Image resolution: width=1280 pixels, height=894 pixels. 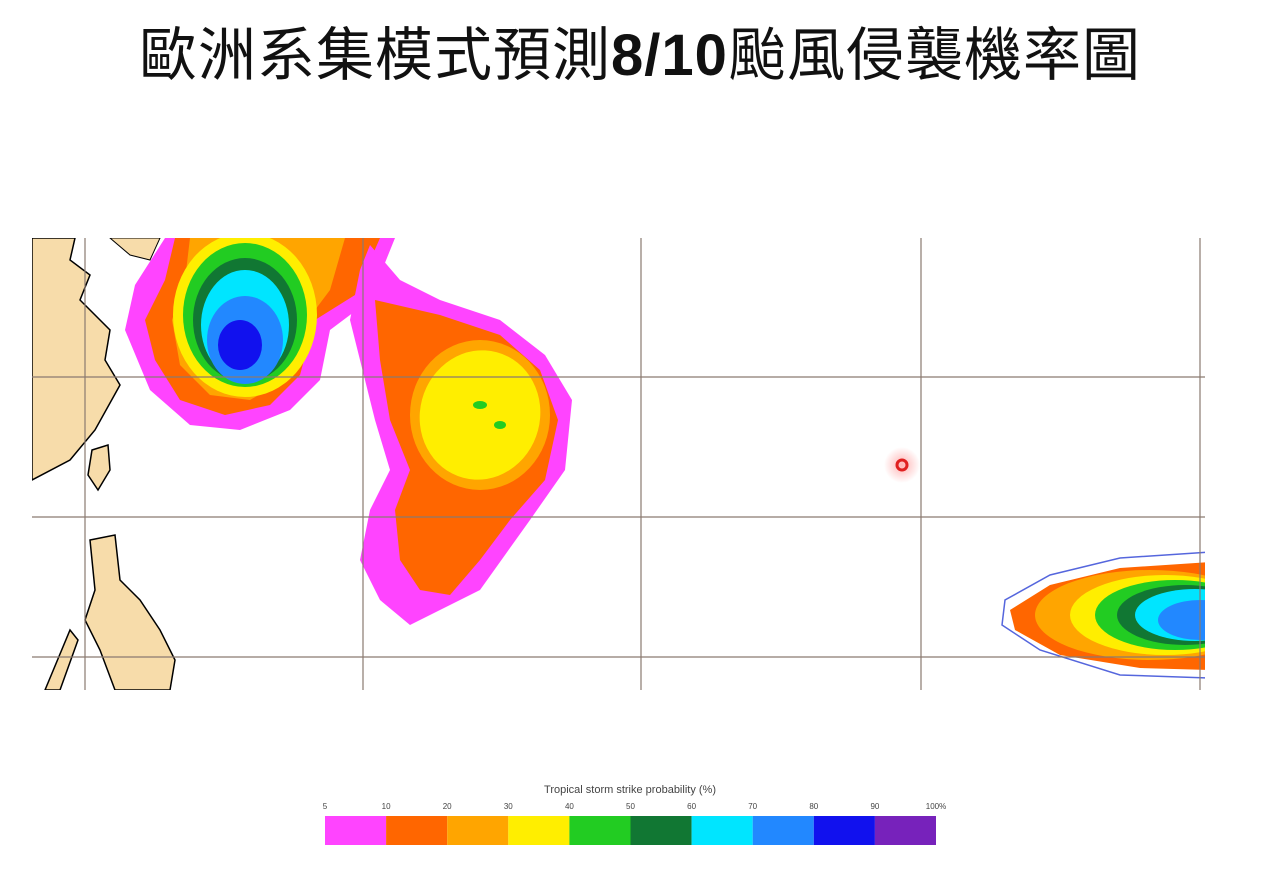 I want to click on legend-tick-label: 100%, so click(x=936, y=806).